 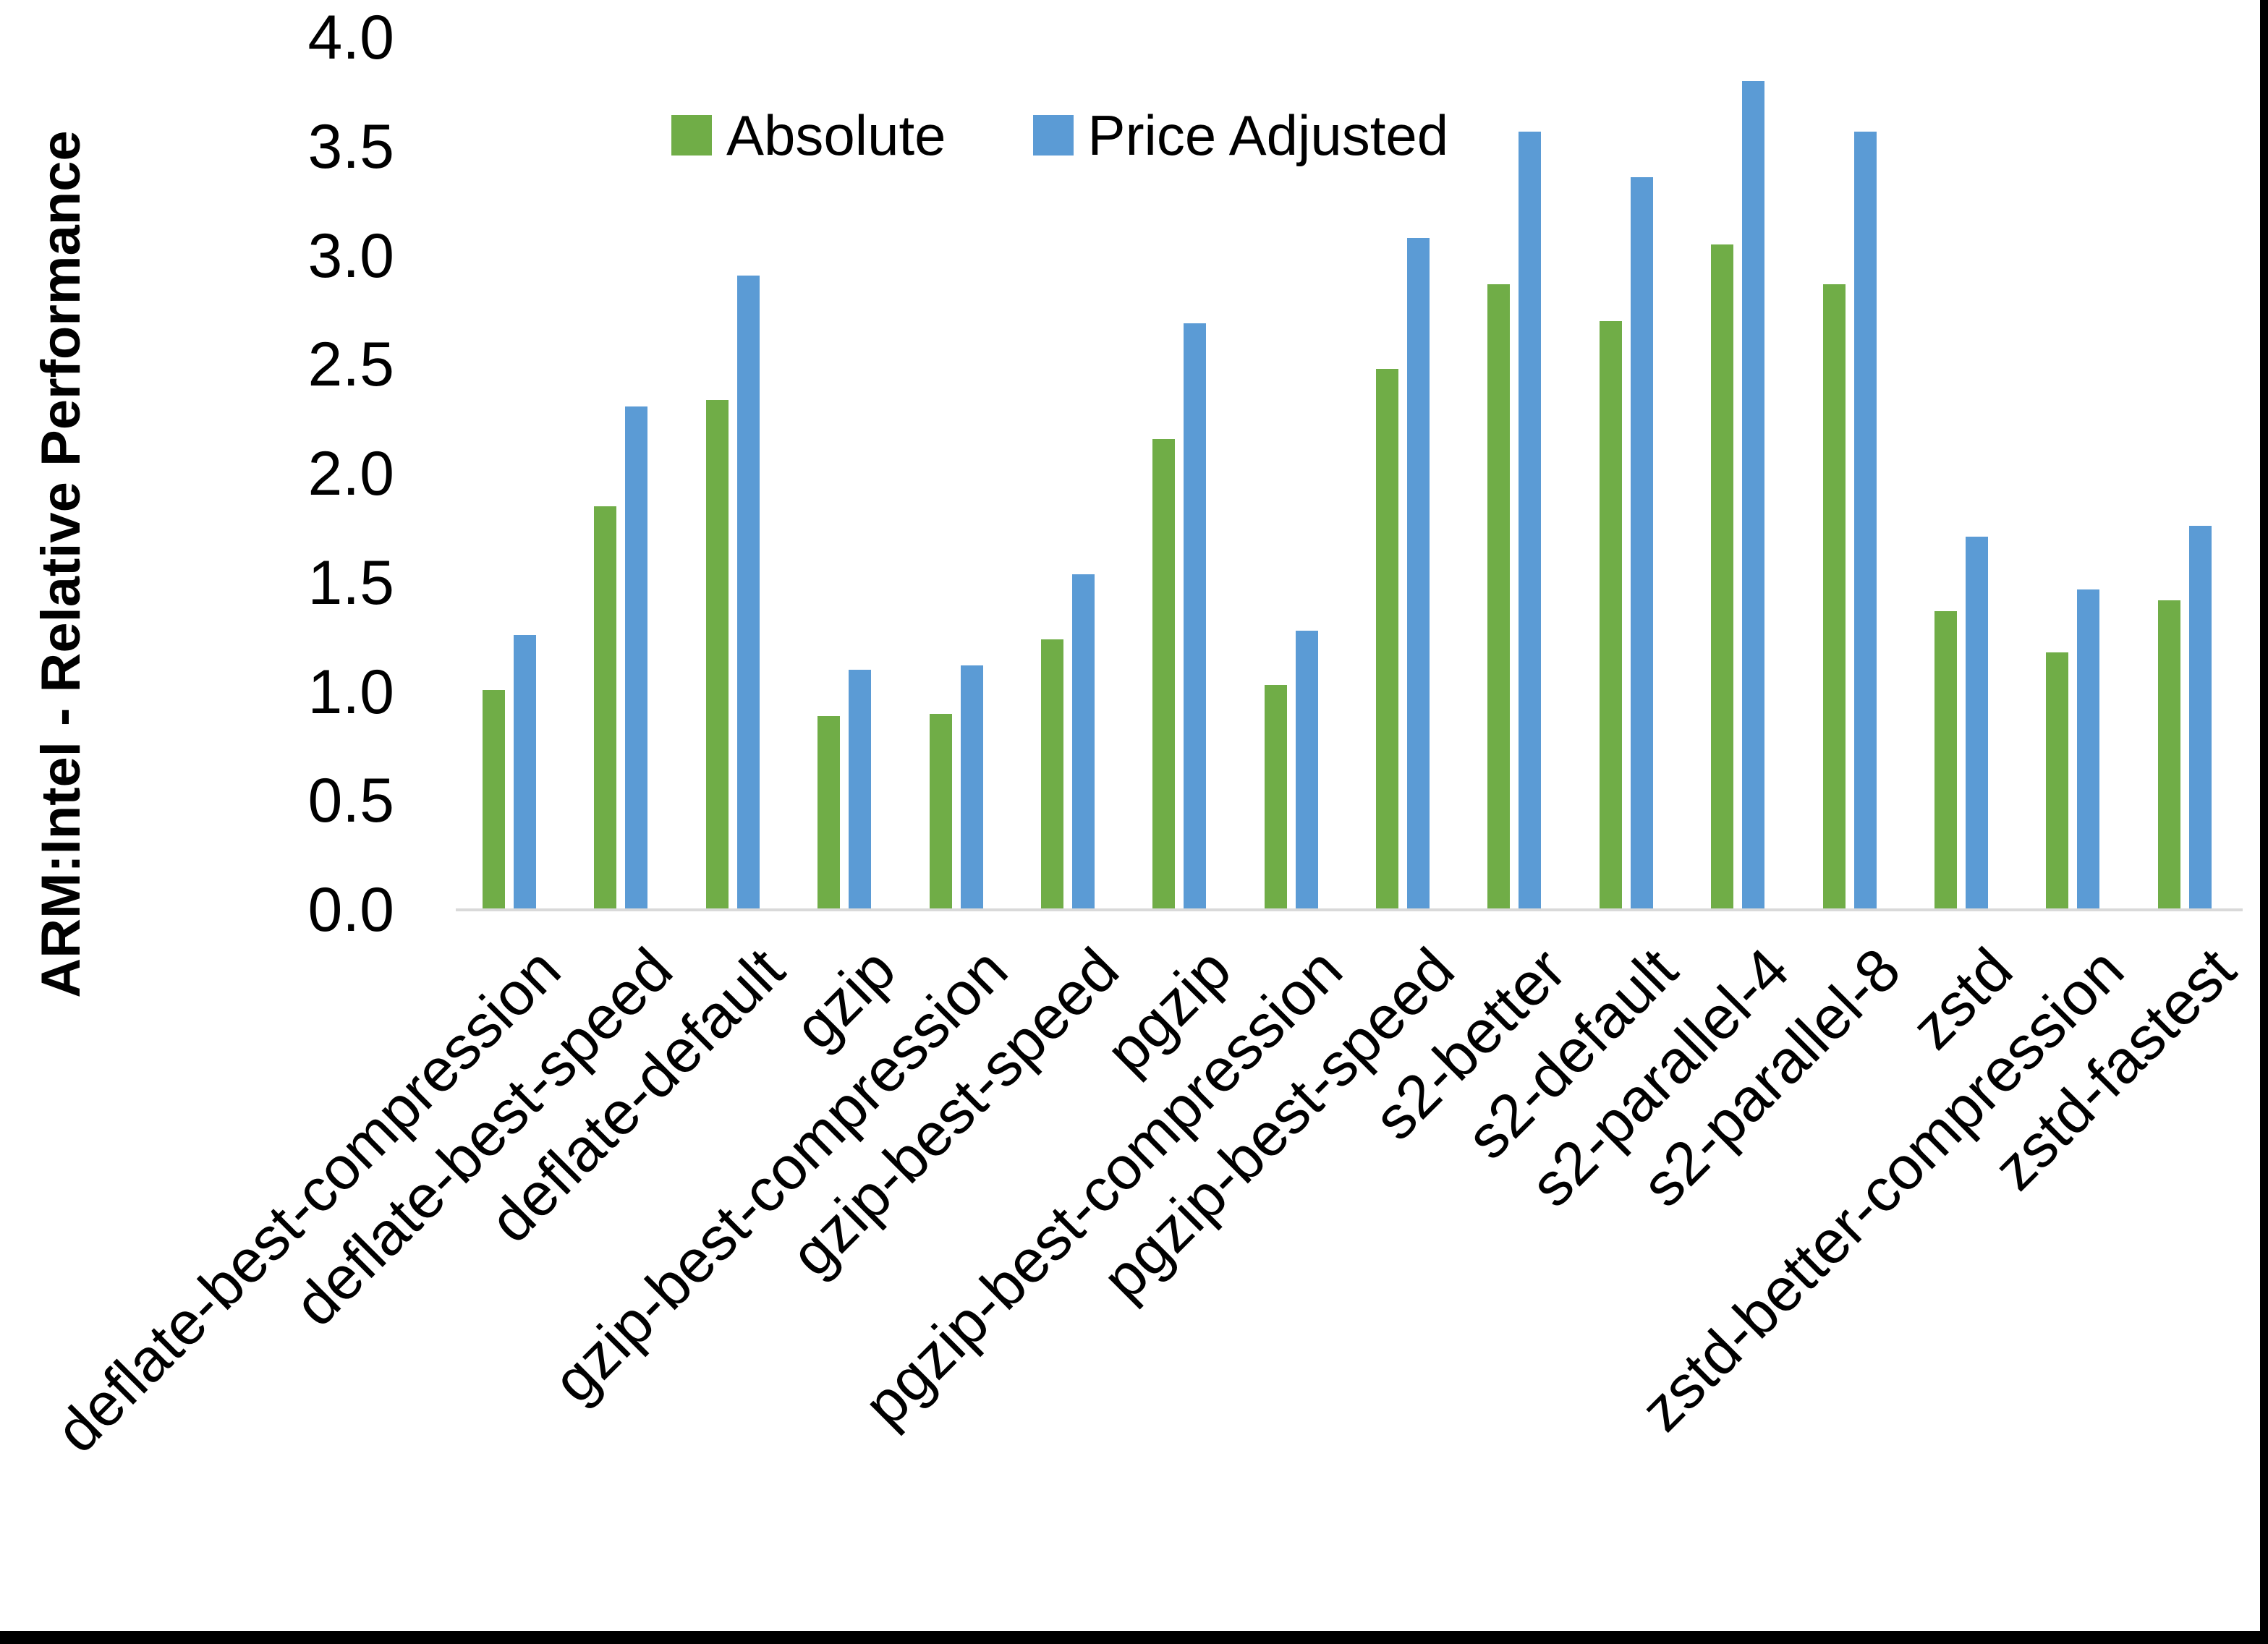 I want to click on bar-absolute-gzip, so click(x=829, y=812).